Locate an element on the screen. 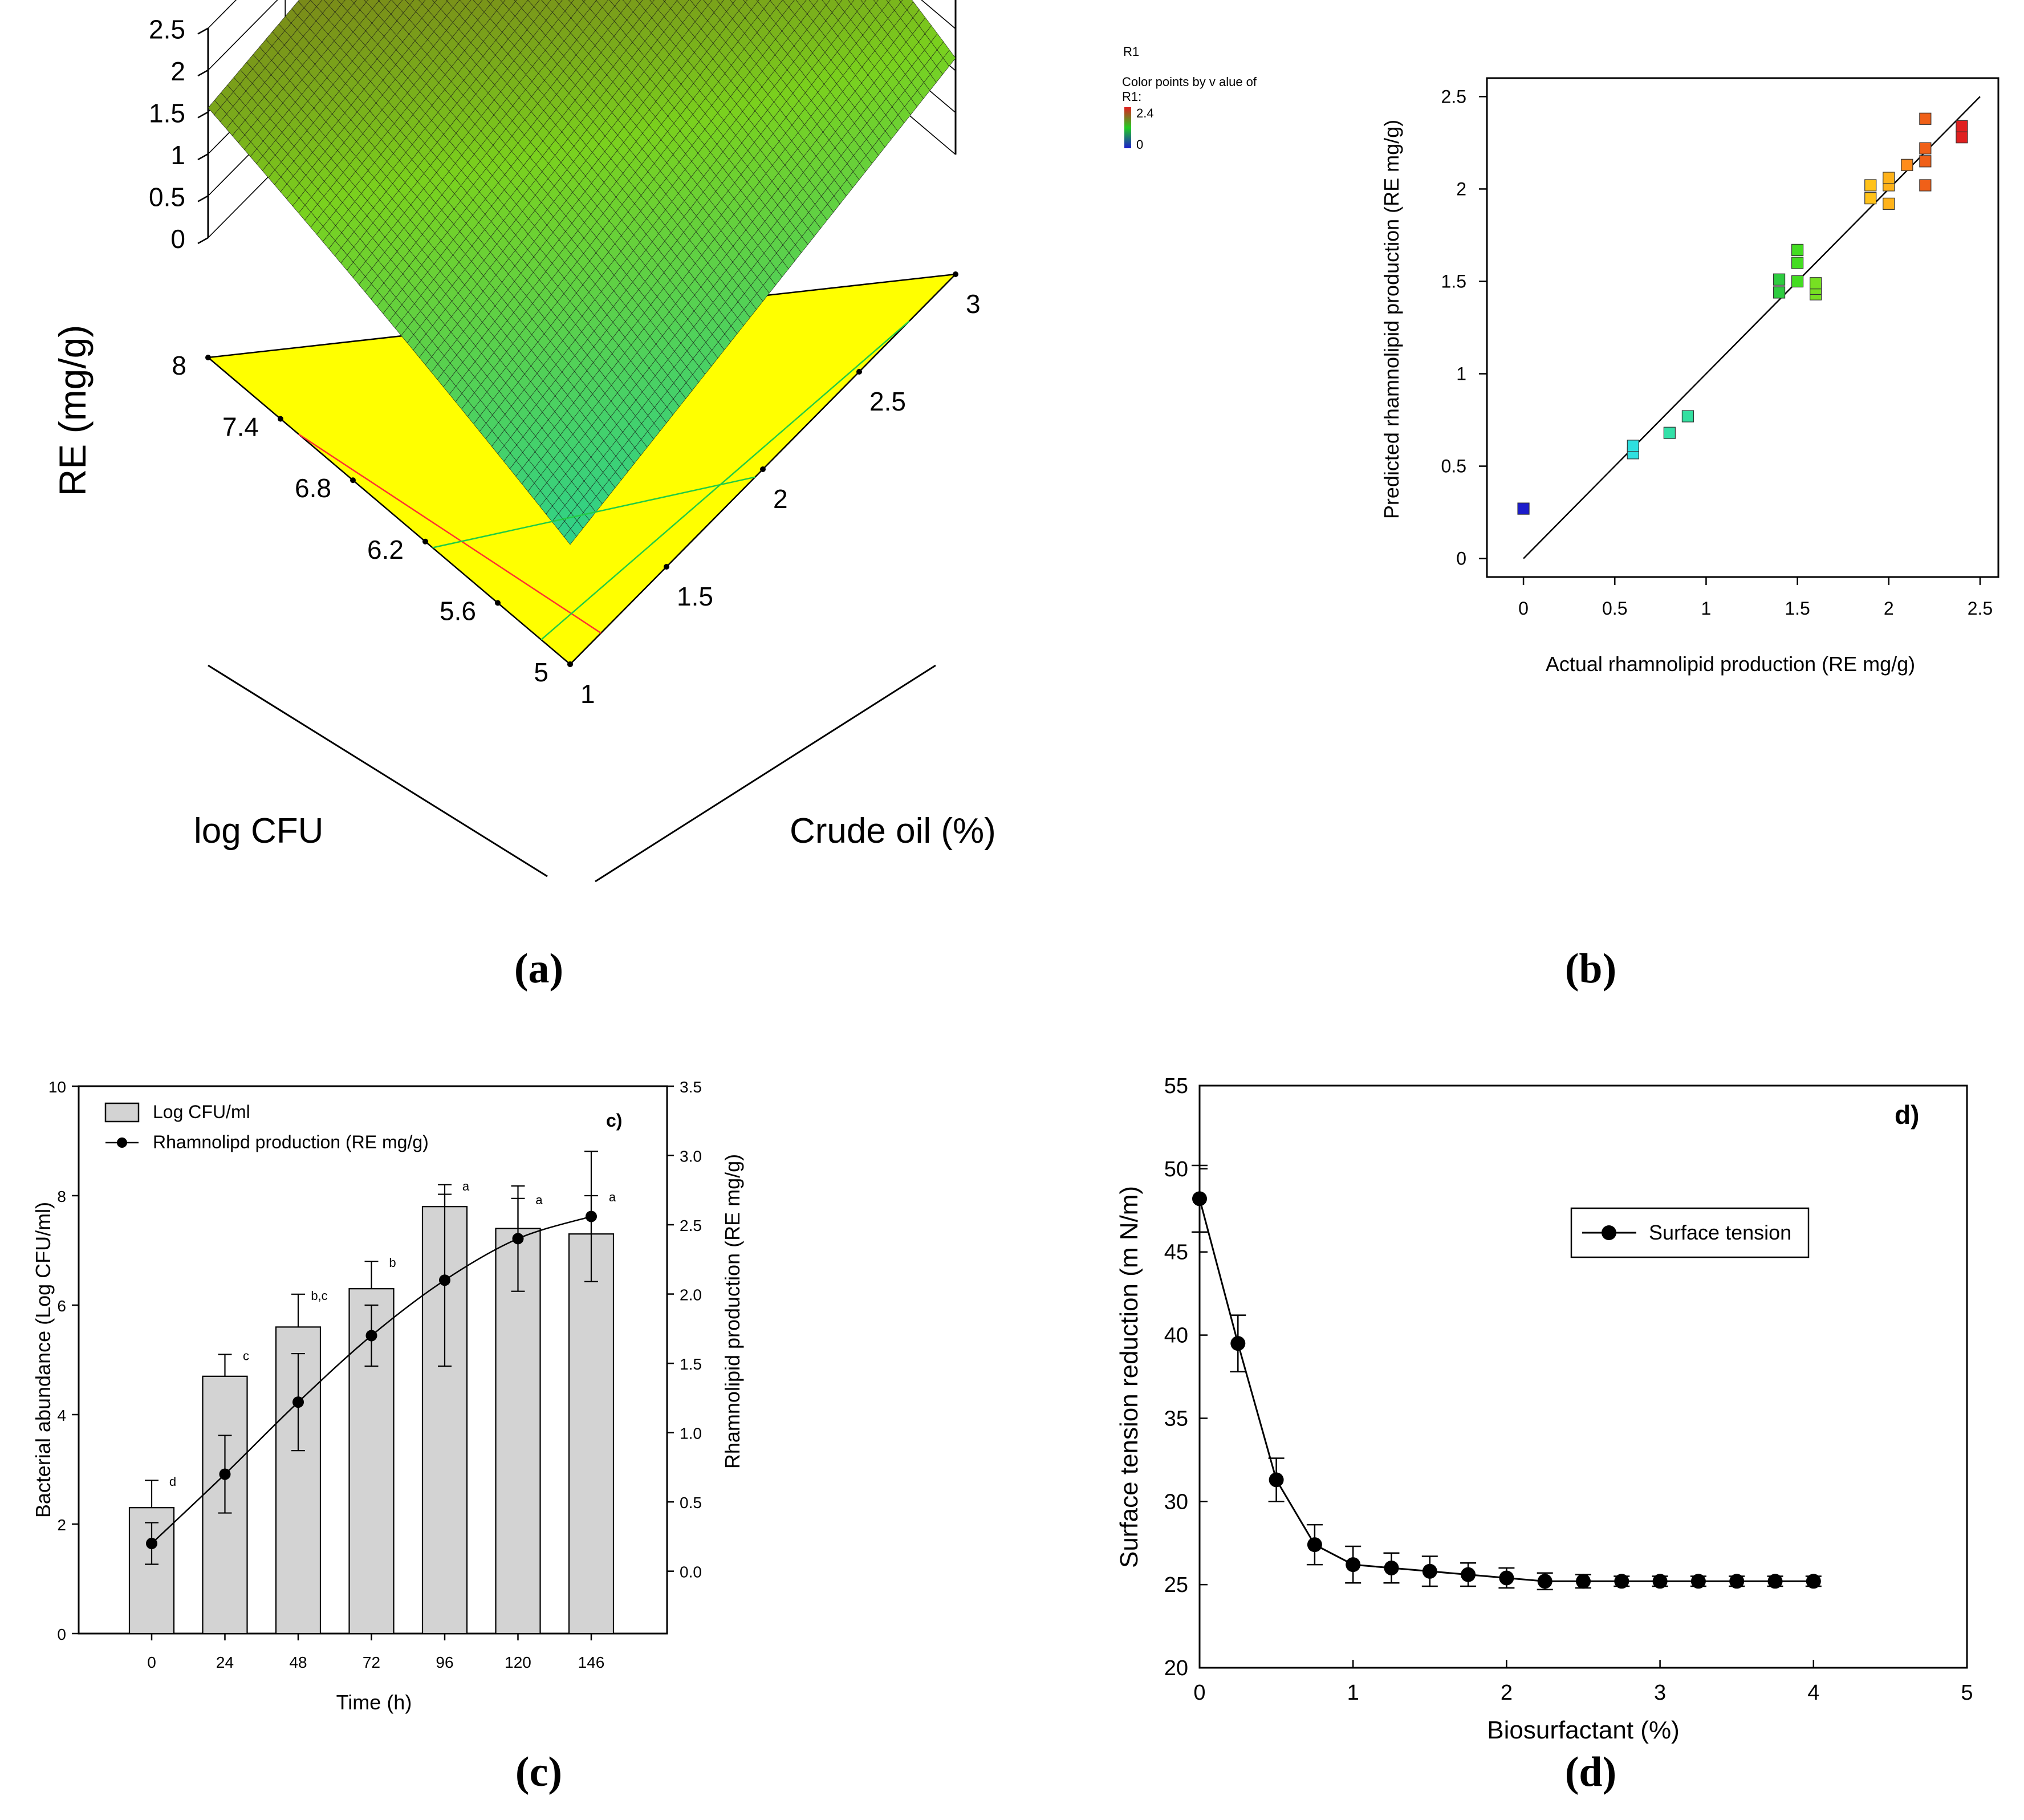 The width and height of the screenshot is (2024, 1820). y2-tick-label: 3.0 is located at coordinates (691, 1156).